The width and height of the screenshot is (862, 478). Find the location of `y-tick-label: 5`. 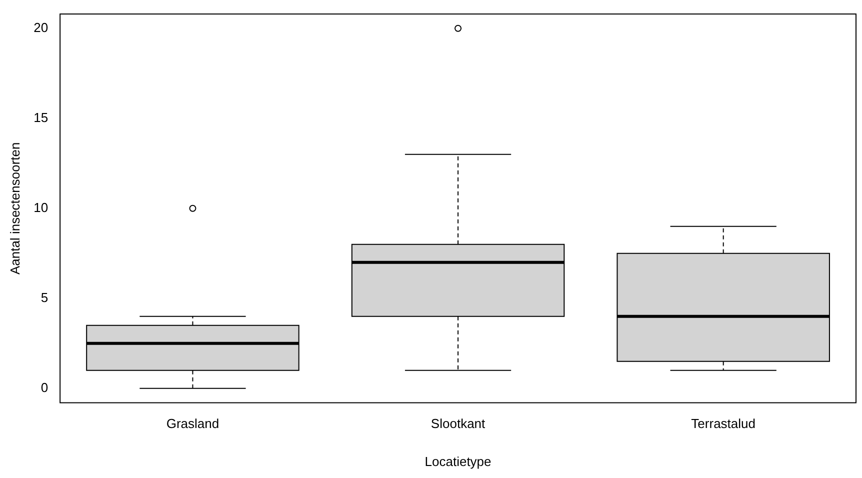

y-tick-label: 5 is located at coordinates (44, 297).